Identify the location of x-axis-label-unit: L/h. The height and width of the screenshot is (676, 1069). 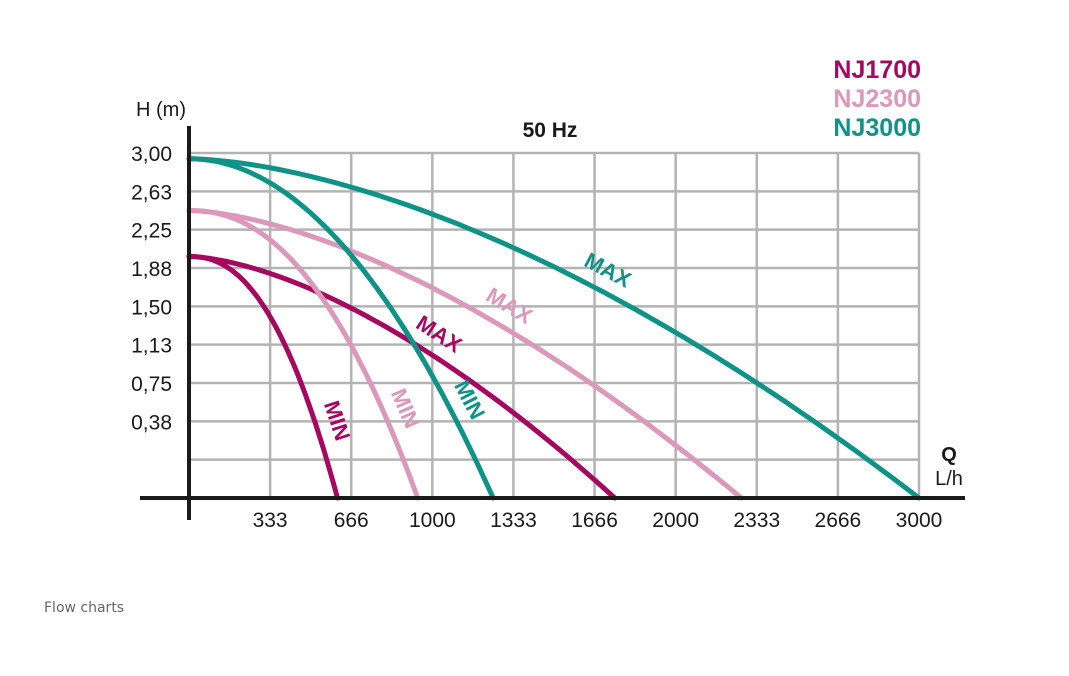
(949, 479).